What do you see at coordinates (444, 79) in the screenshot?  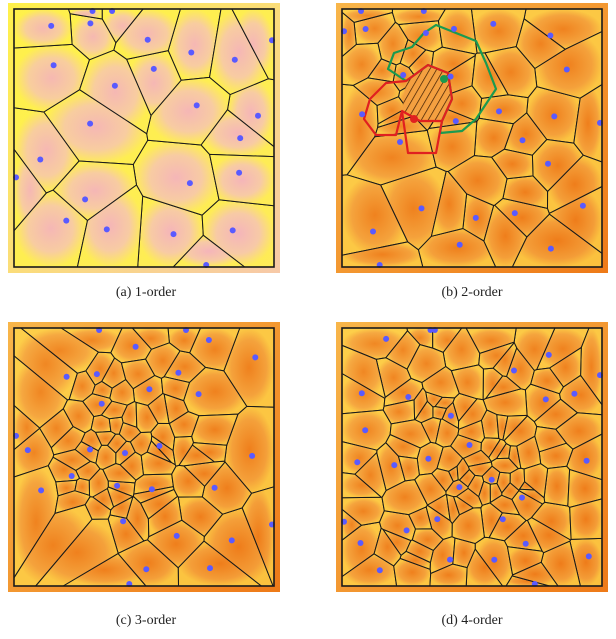 I see `green-site` at bounding box center [444, 79].